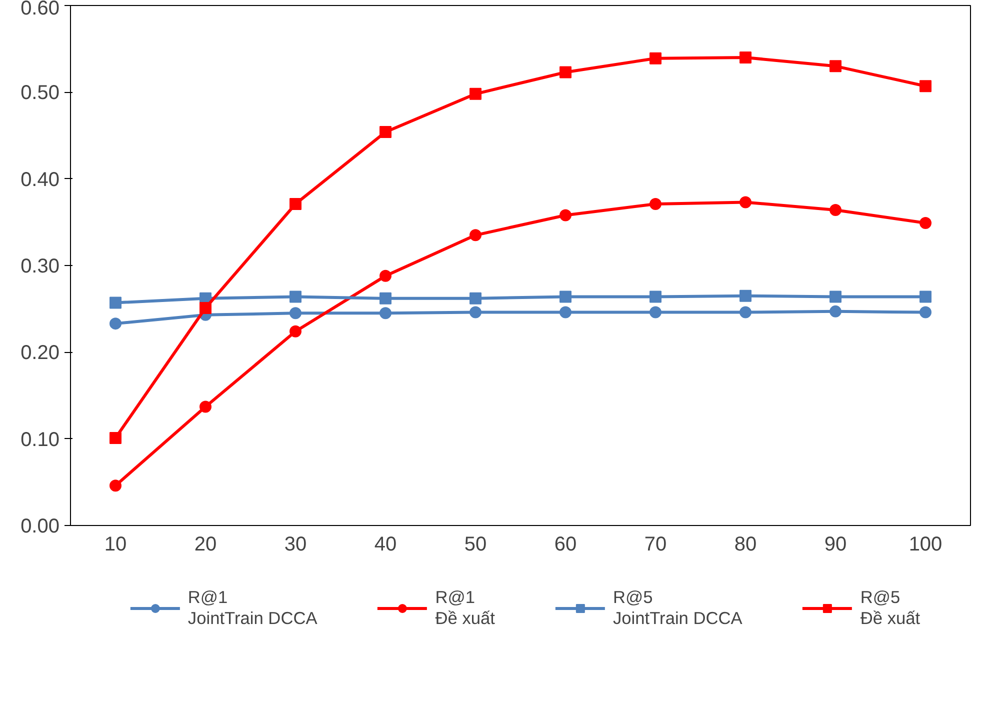  What do you see at coordinates (565, 545) in the screenshot?
I see `x-tick-label: 60` at bounding box center [565, 545].